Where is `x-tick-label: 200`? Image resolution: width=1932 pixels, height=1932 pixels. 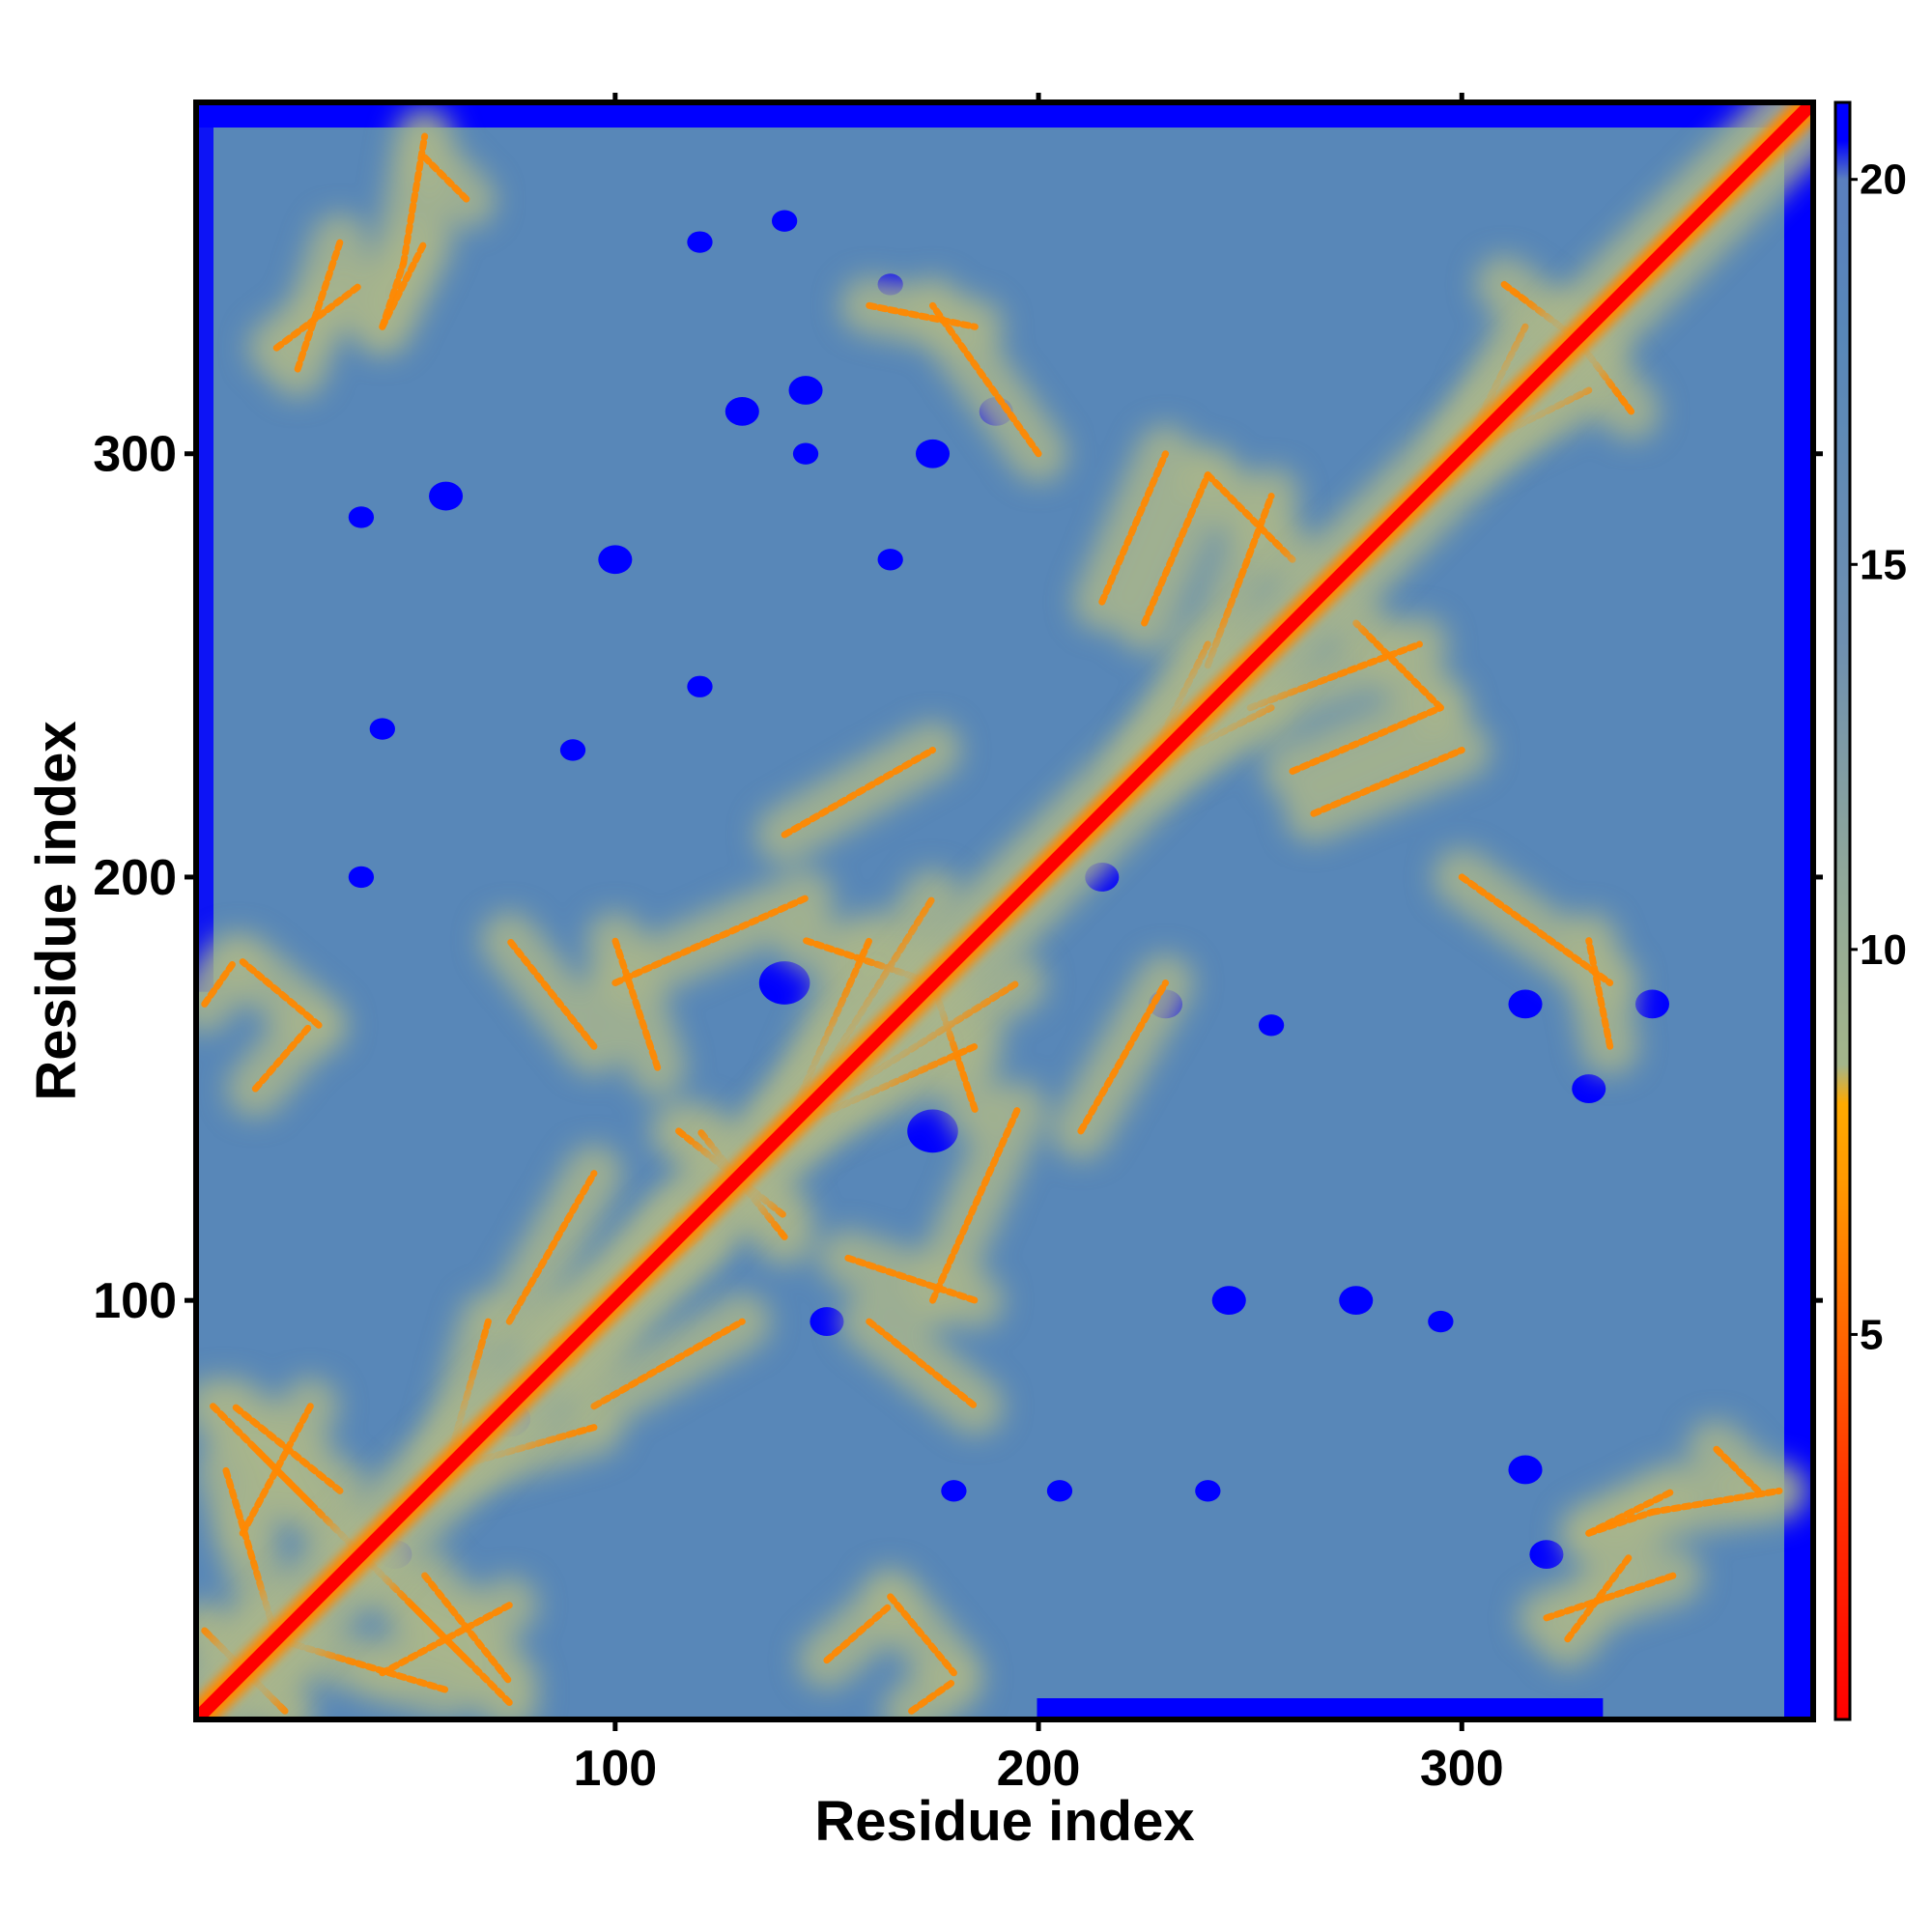
x-tick-label: 200 is located at coordinates (1039, 1769).